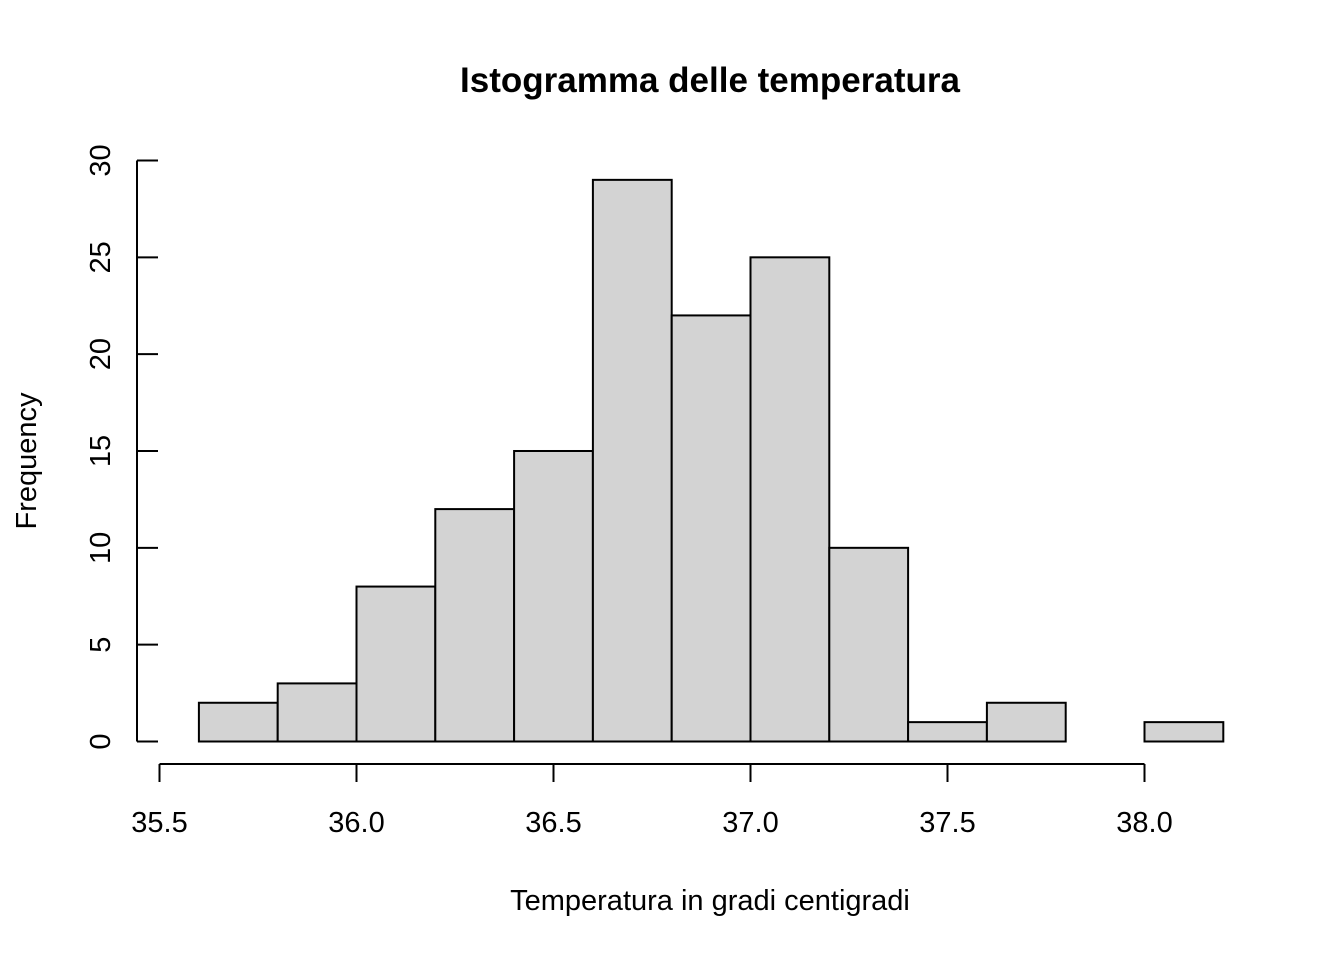  I want to click on y-tick-label-1: 5, so click(101, 645).